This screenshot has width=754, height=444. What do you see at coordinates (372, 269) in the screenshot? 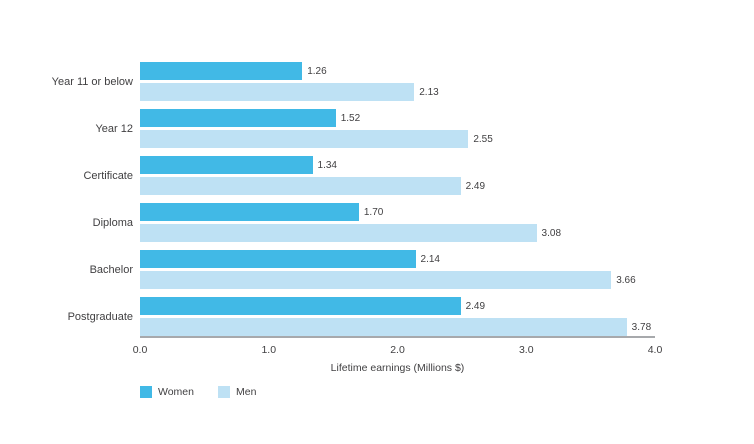
I see `category-group: Bachelor 2.14 3.66` at bounding box center [372, 269].